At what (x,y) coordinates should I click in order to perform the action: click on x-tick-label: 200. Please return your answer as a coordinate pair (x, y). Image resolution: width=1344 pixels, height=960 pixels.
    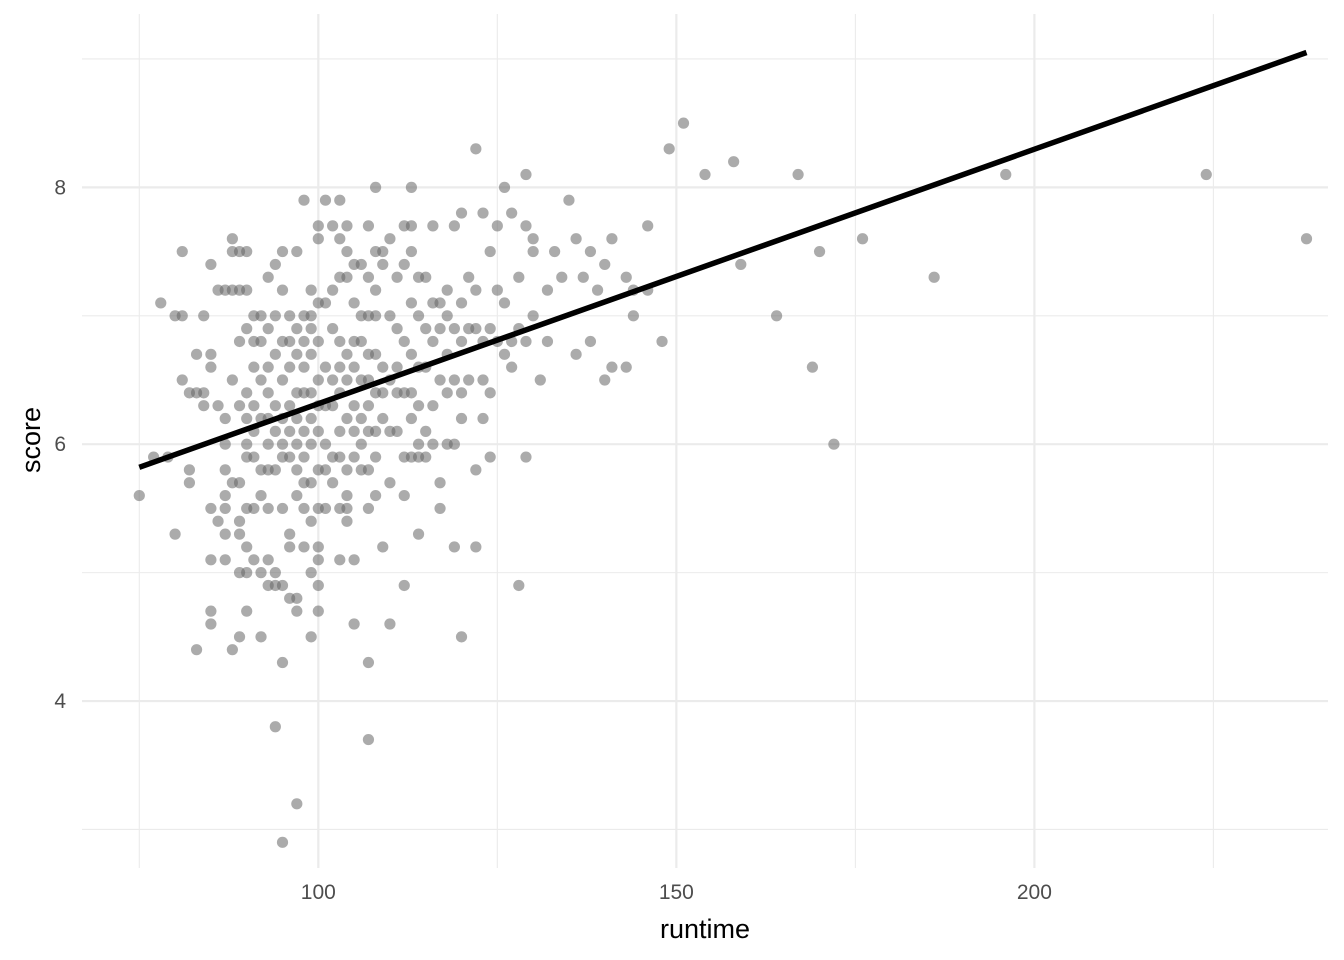
    Looking at the image, I should click on (1034, 892).